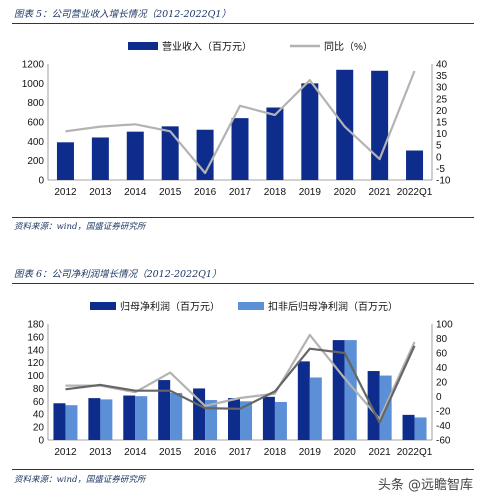 The width and height of the screenshot is (486, 500). What do you see at coordinates (35, 337) in the screenshot?
I see `left-tick-label: 160` at bounding box center [35, 337].